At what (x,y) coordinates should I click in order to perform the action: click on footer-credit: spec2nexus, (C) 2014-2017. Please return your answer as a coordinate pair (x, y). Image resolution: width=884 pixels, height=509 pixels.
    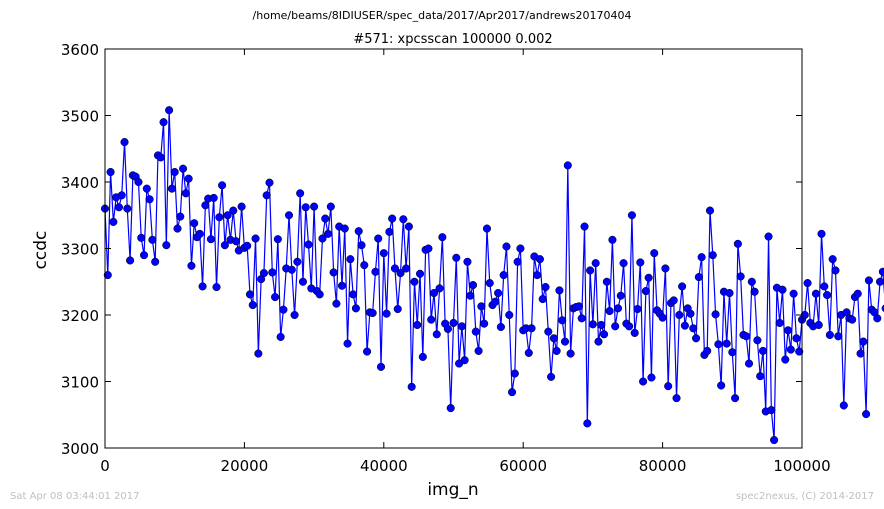
    Looking at the image, I should click on (804, 496).